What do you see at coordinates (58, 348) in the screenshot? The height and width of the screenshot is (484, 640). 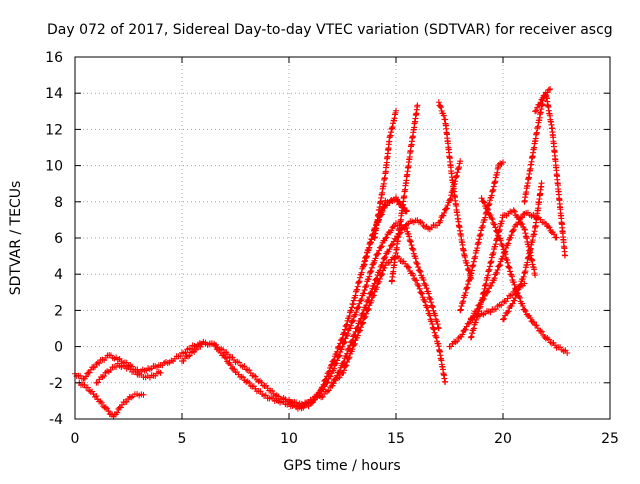 I see `y-tick-label: 0` at bounding box center [58, 348].